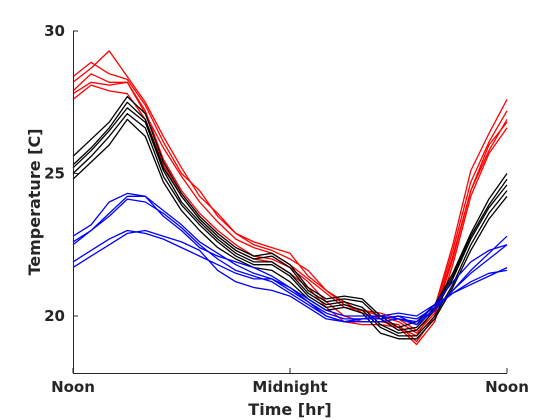 The height and width of the screenshot is (420, 560). Describe the element at coordinates (289, 409) in the screenshot. I see `x-axis-label: Time [hr]` at that location.